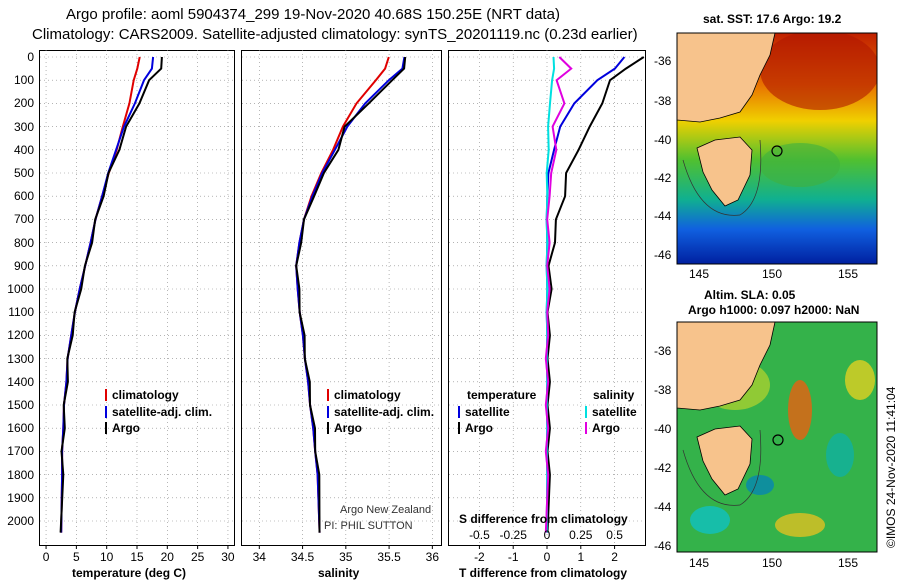 The image size is (900, 580). I want to click on x-tick-label: 20, so click(167, 557).